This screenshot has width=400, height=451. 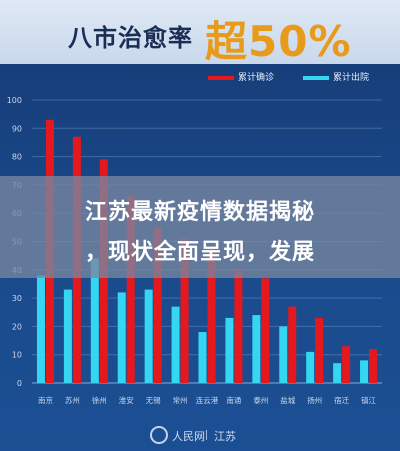 What do you see at coordinates (221, 77) in the screenshot?
I see `legend-swatch-confirmed` at bounding box center [221, 77].